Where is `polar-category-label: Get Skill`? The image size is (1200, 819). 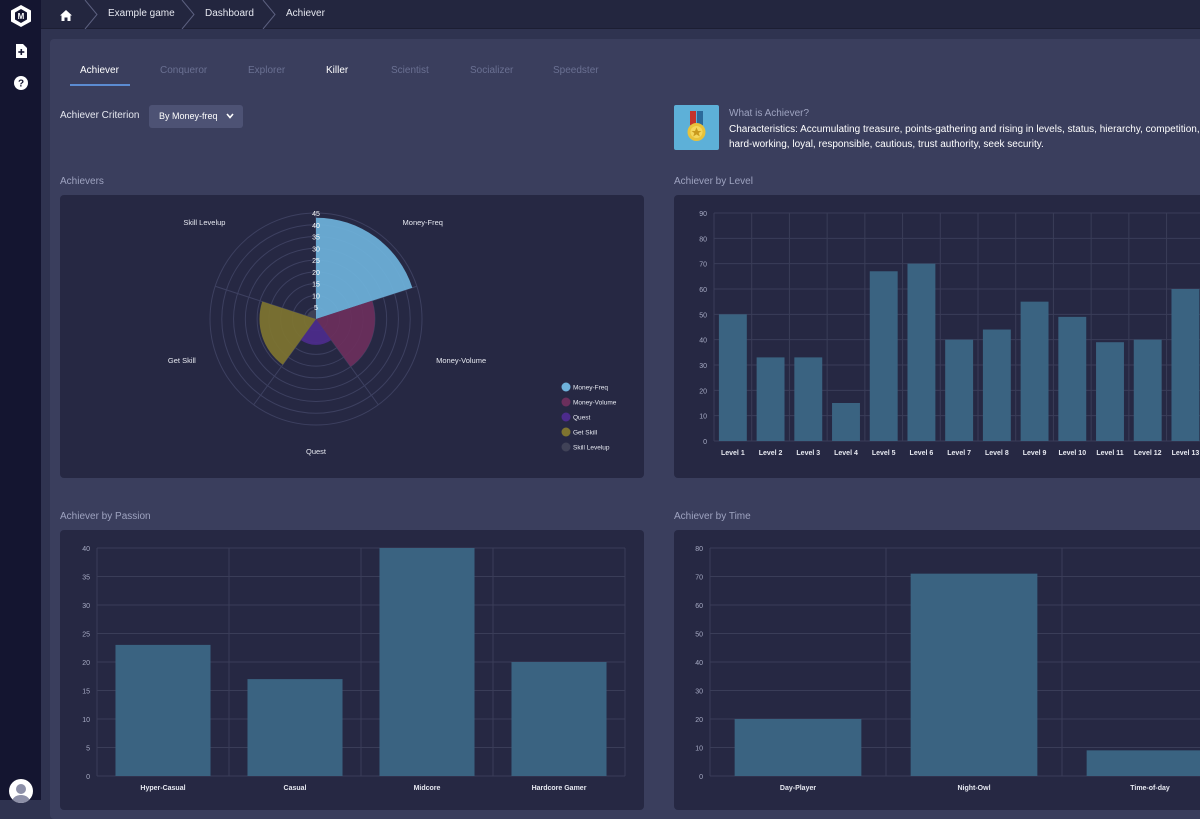 polar-category-label: Get Skill is located at coordinates (182, 360).